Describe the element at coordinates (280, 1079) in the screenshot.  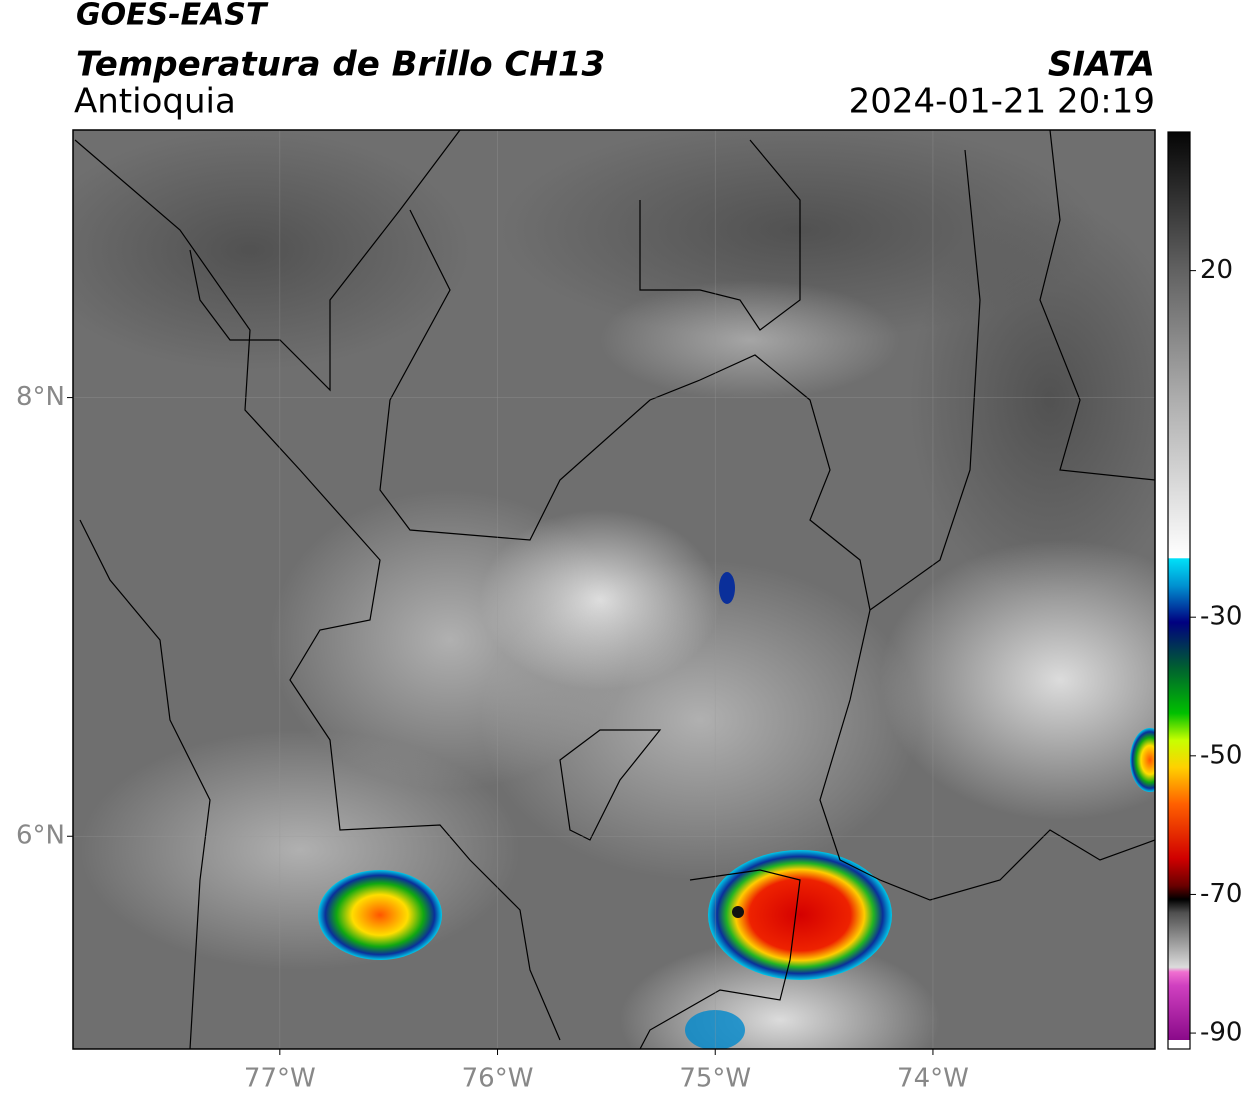
I see `x-tick-label: 77°W` at that location.